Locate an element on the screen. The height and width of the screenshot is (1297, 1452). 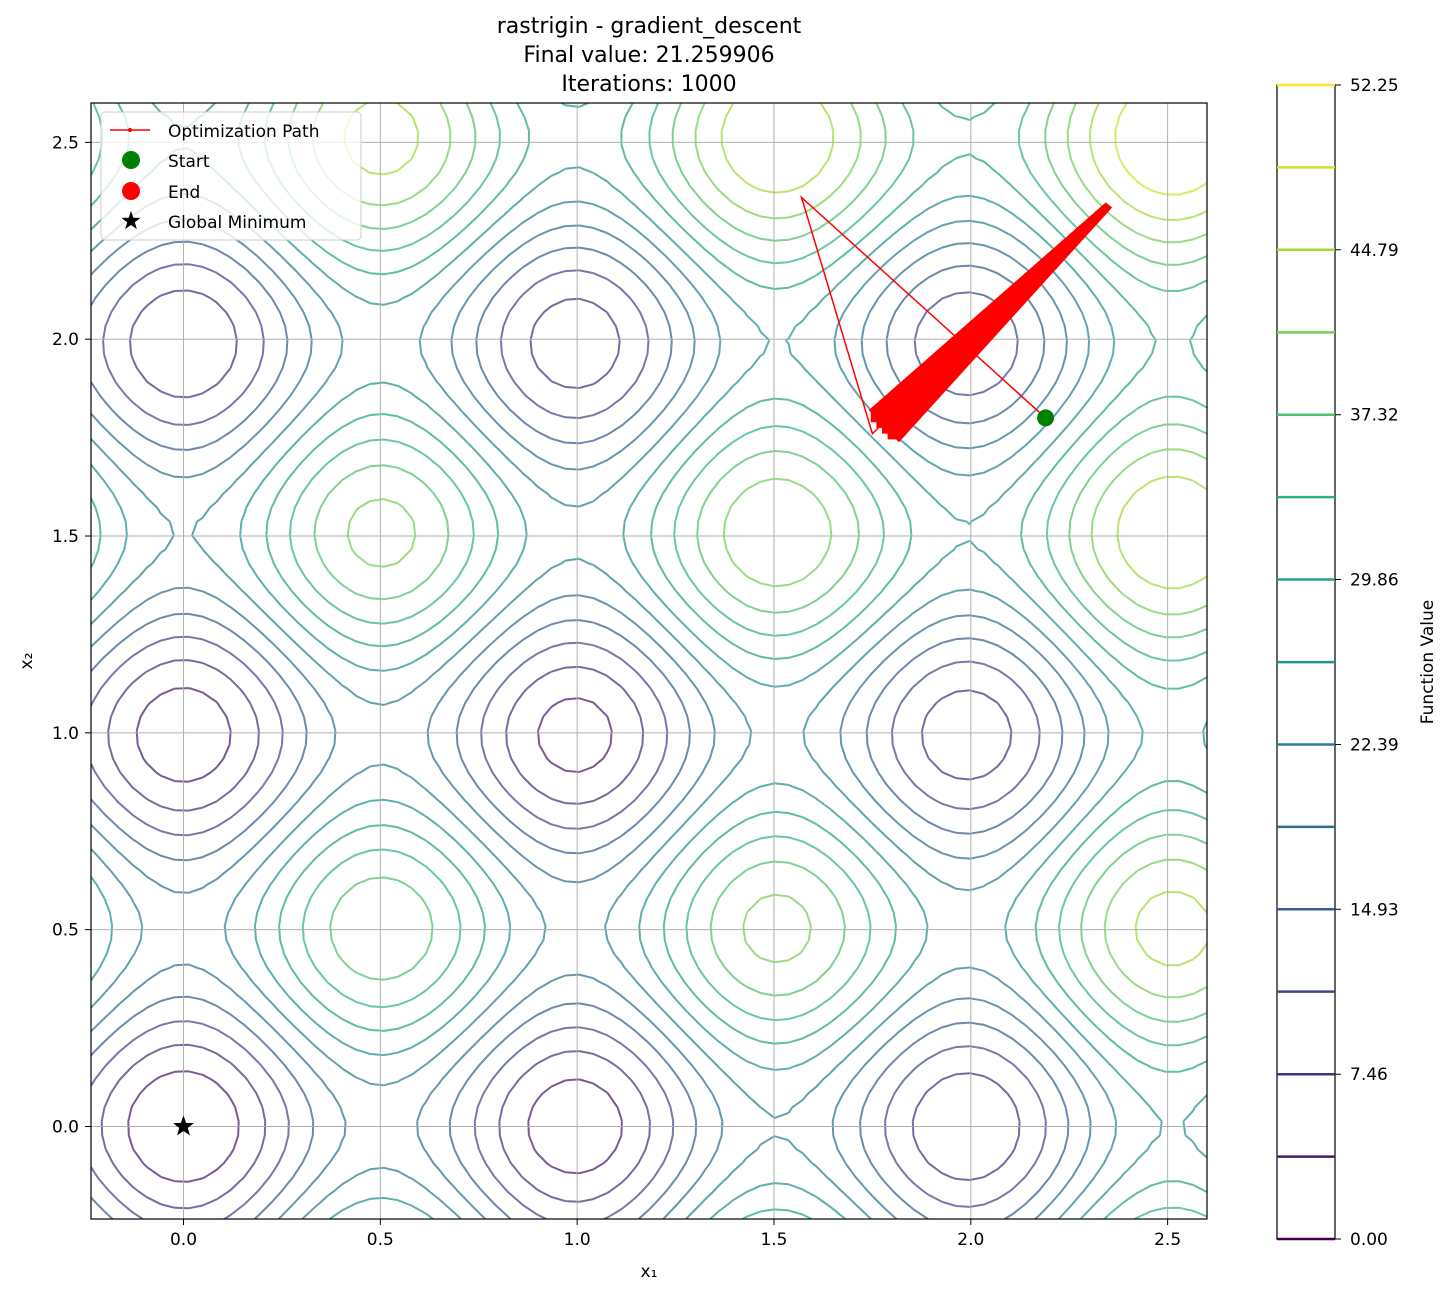
legend-box is located at coordinates (231, 176).